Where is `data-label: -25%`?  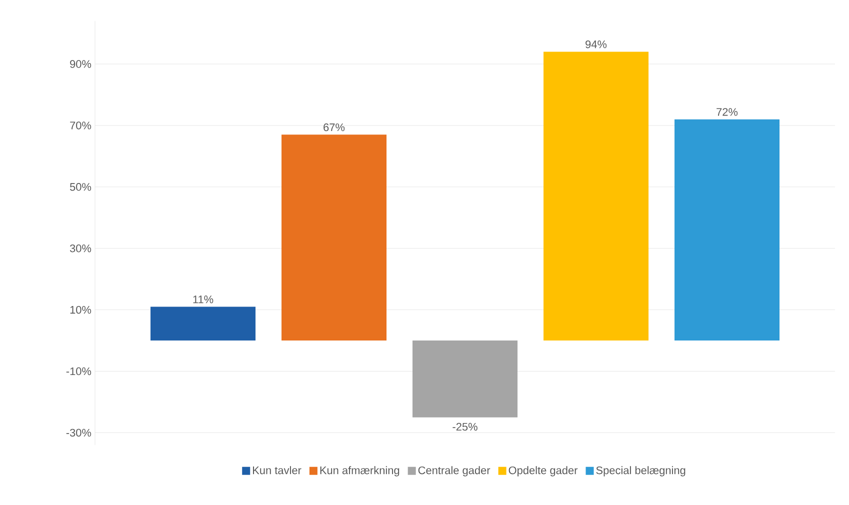 data-label: -25% is located at coordinates (465, 426).